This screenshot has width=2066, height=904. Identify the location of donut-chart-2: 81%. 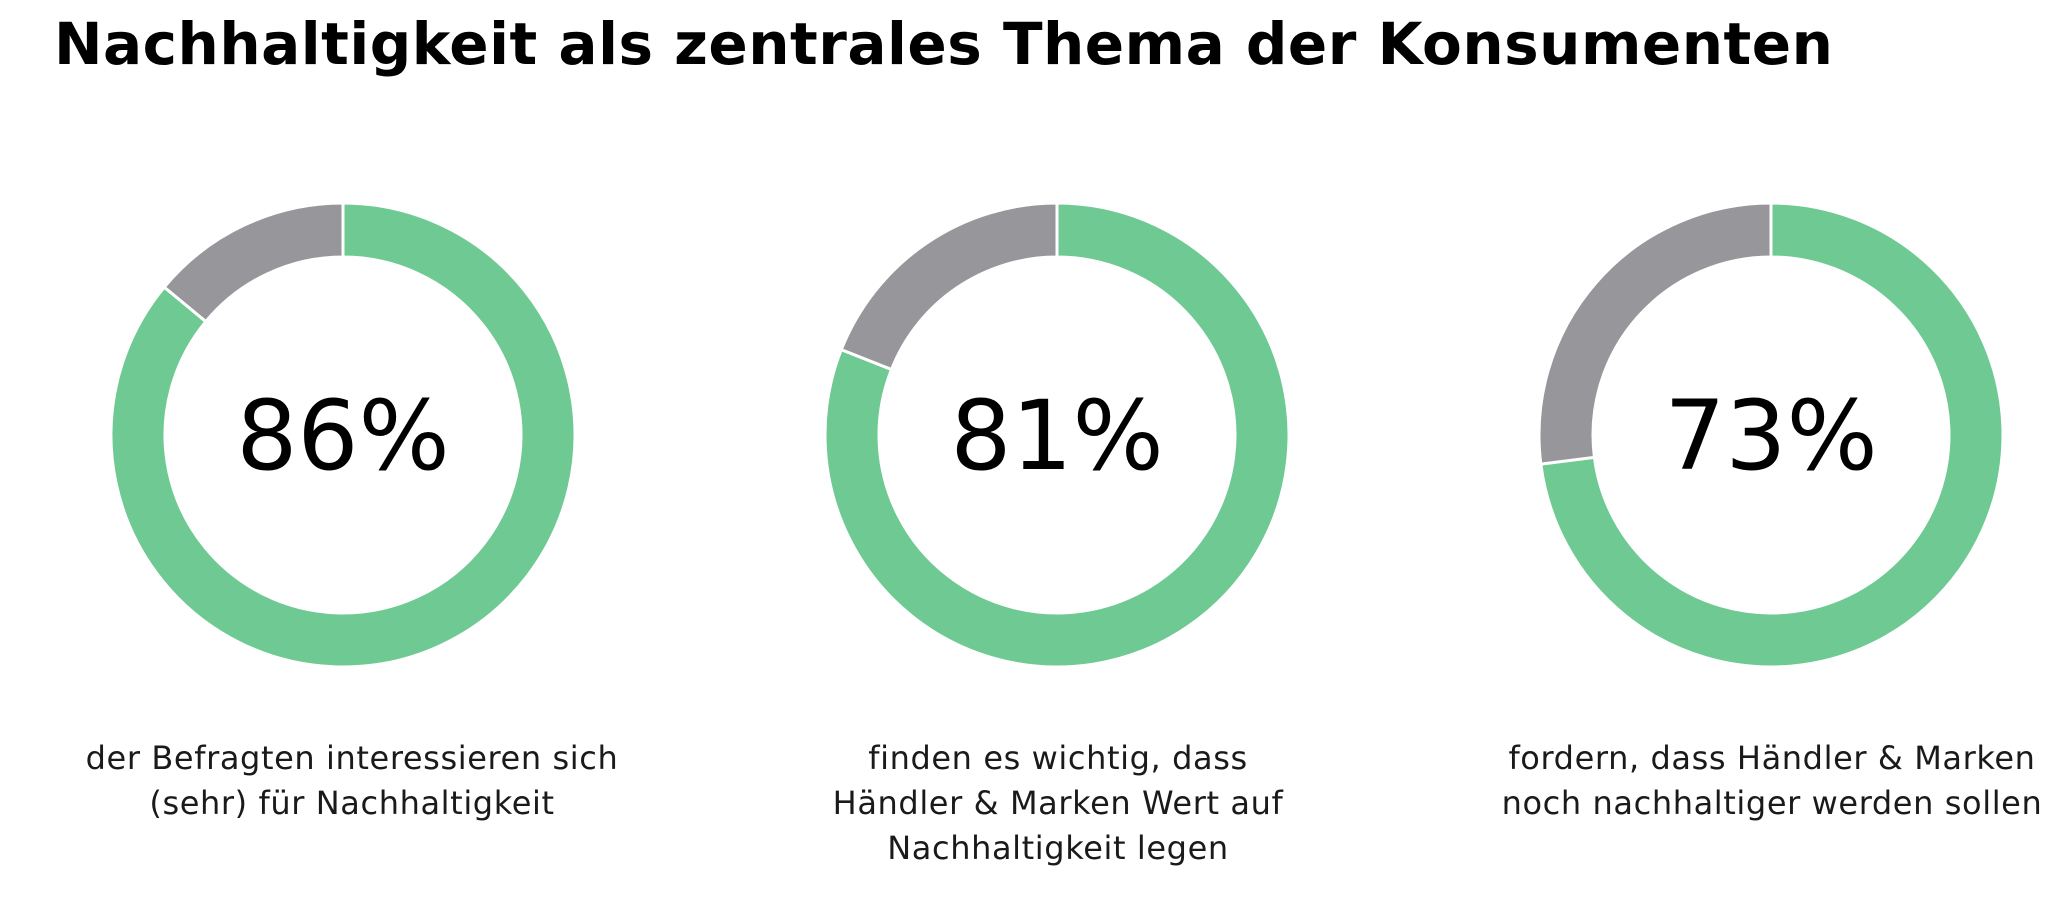
(1057, 435).